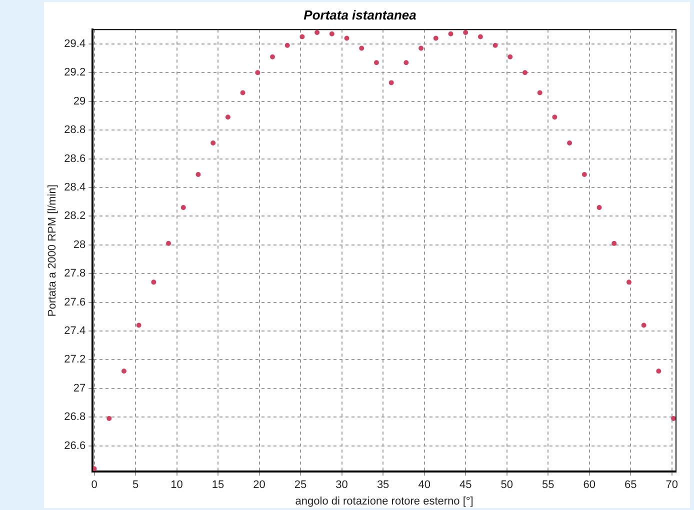  I want to click on y-tick-label: 28, so click(79, 244).